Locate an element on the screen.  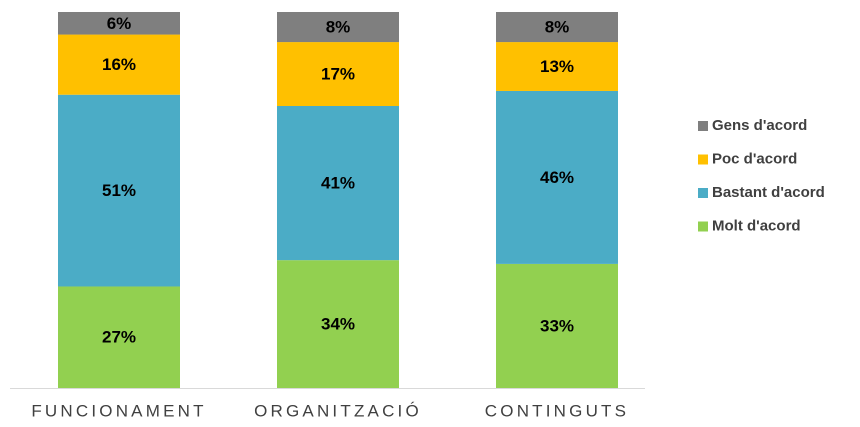
data-label: 6% is located at coordinates (119, 23).